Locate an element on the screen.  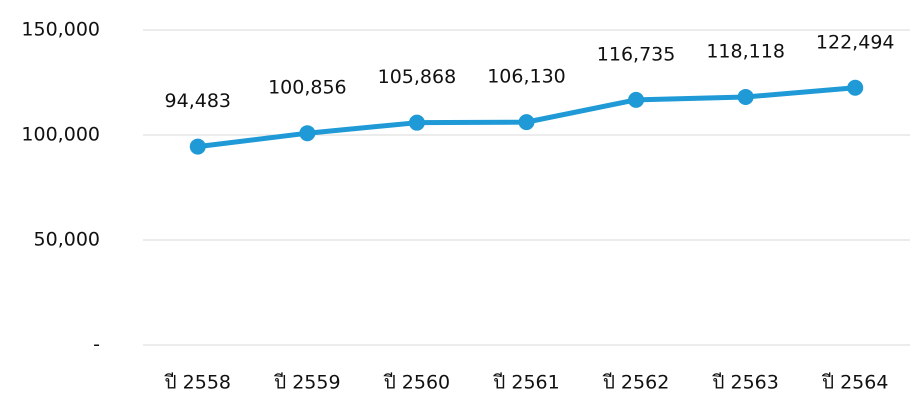
y-tick-label: 50,000 is located at coordinates (67, 240).